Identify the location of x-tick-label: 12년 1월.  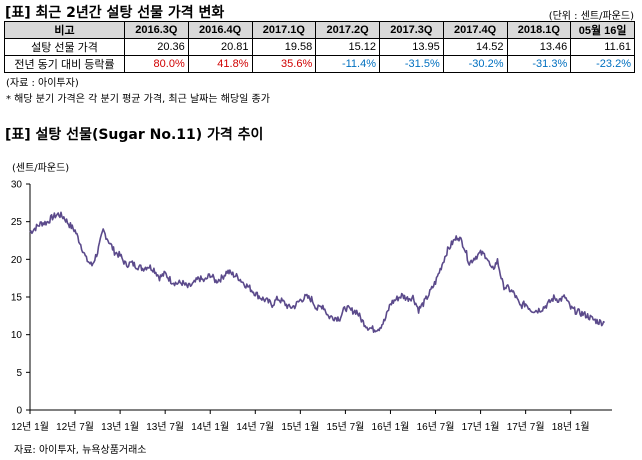
(30, 427).